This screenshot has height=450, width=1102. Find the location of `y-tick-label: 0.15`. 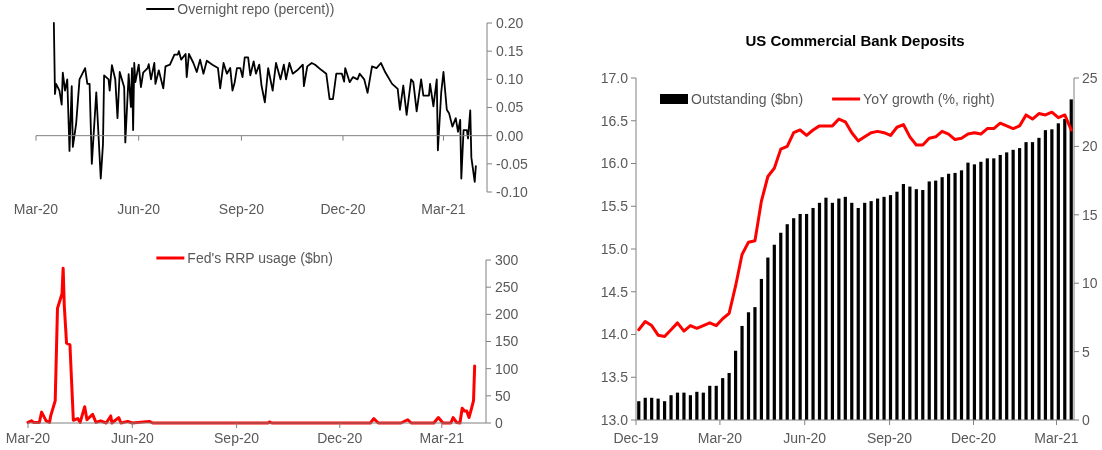

y-tick-label: 0.15 is located at coordinates (510, 51).